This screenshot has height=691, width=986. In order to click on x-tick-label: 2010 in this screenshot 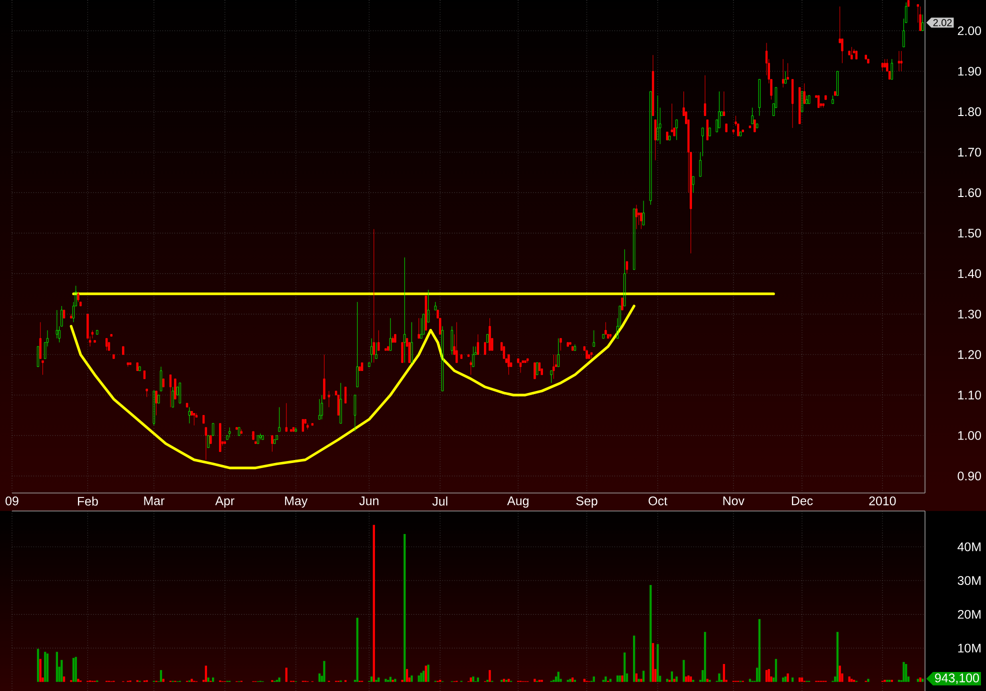, I will do `click(882, 501)`.